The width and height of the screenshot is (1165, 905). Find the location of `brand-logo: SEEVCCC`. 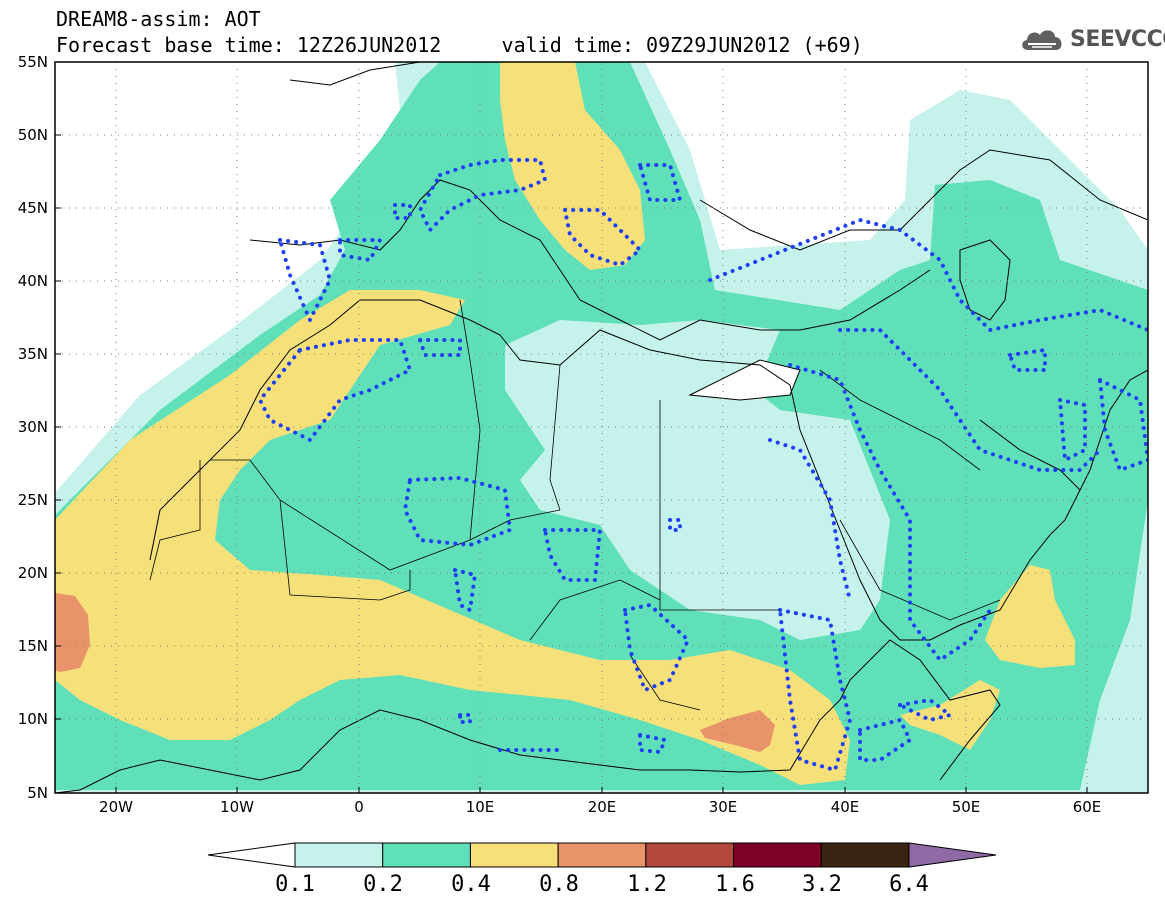

brand-logo: SEEVCCC is located at coordinates (1091, 39).